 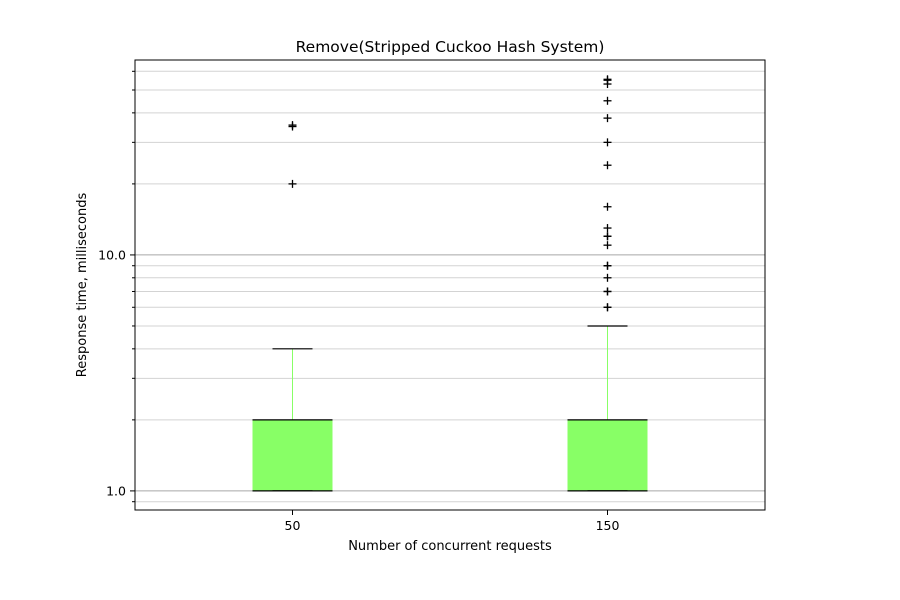 What do you see at coordinates (608, 525) in the screenshot?
I see `x-tick-label: 150` at bounding box center [608, 525].